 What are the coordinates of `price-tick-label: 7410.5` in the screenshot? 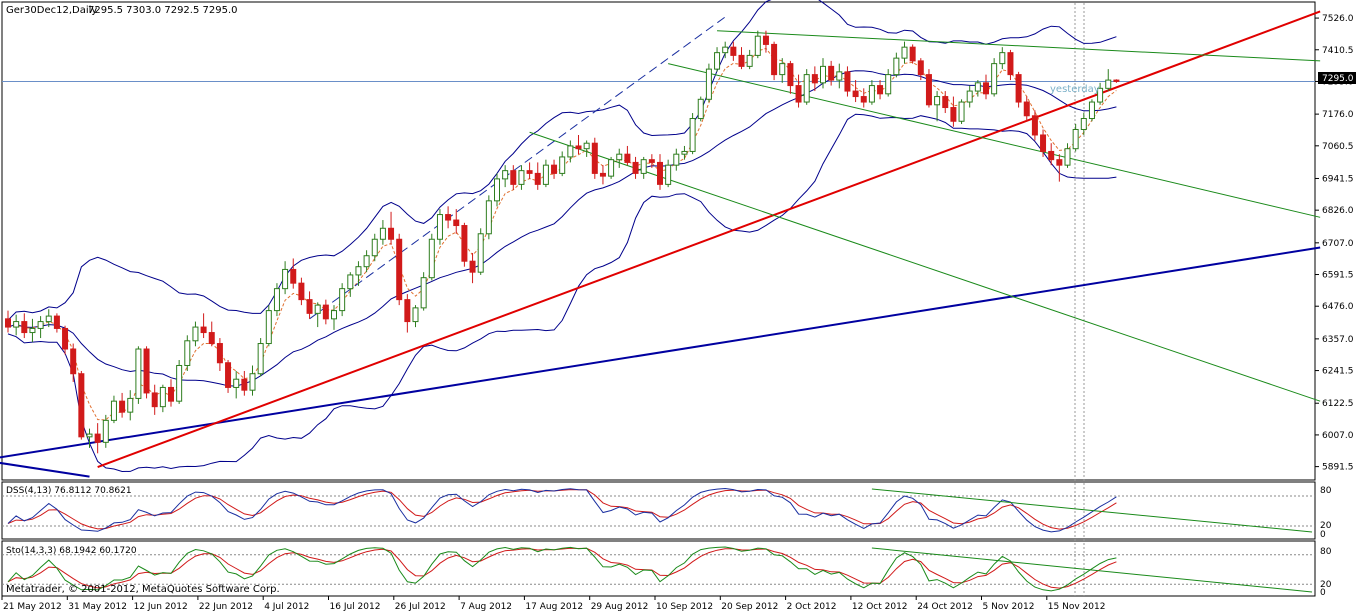 It's located at (1338, 51).